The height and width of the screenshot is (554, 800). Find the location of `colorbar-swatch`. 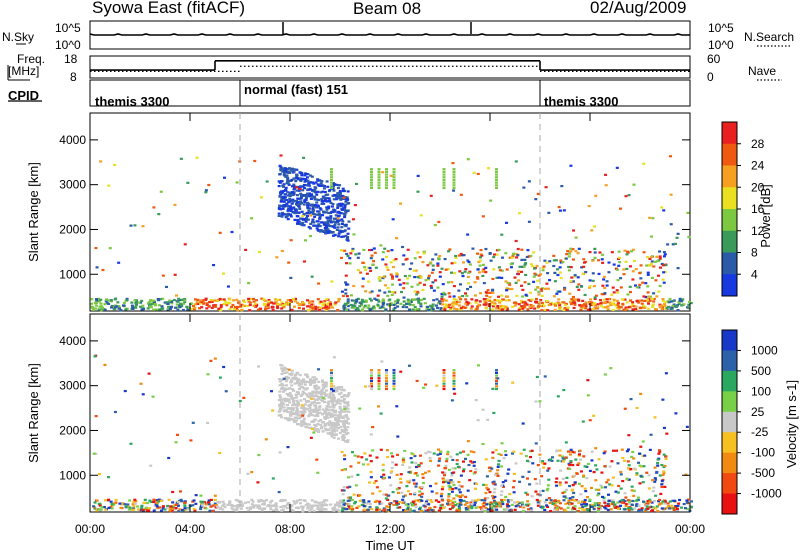

colorbar-swatch is located at coordinates (729, 484).